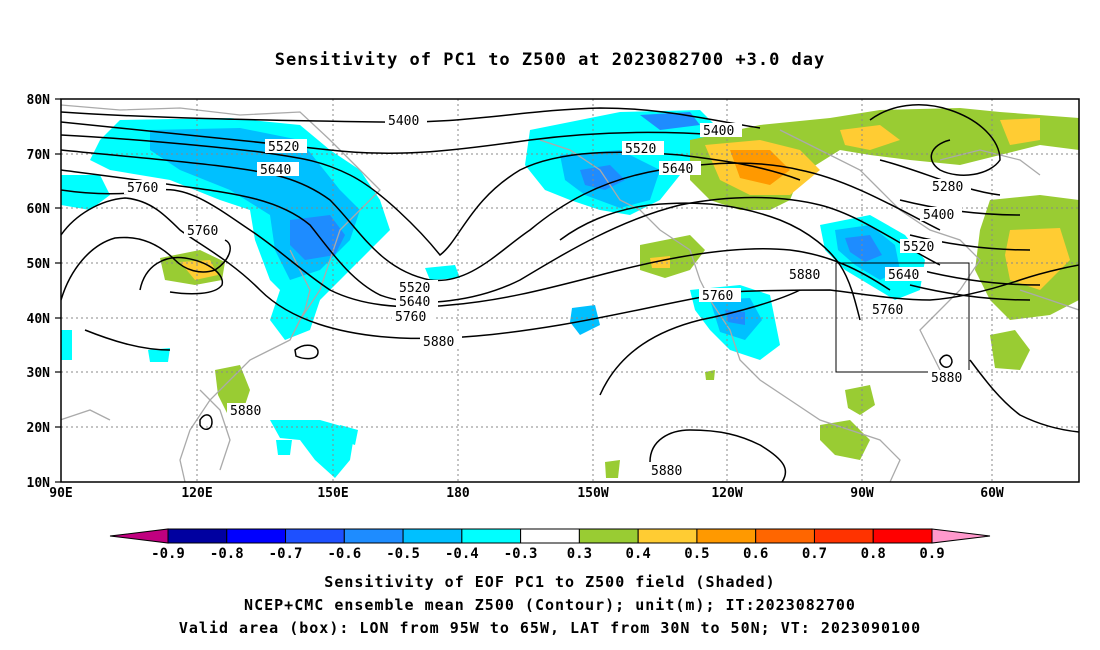 The height and width of the screenshot is (650, 1100). Describe the element at coordinates (462, 554) in the screenshot. I see `colorbar-tick-label: -0.4` at that location.